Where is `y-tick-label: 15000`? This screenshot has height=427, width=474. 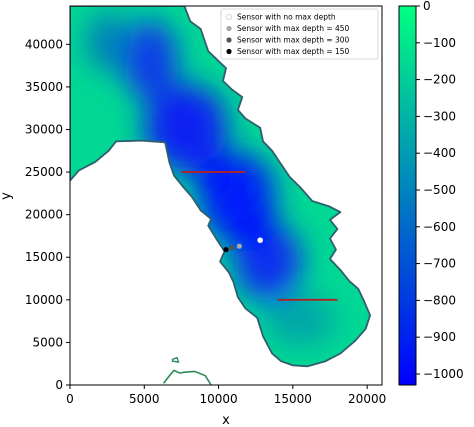 y-tick-label: 15000 is located at coordinates (44, 257).